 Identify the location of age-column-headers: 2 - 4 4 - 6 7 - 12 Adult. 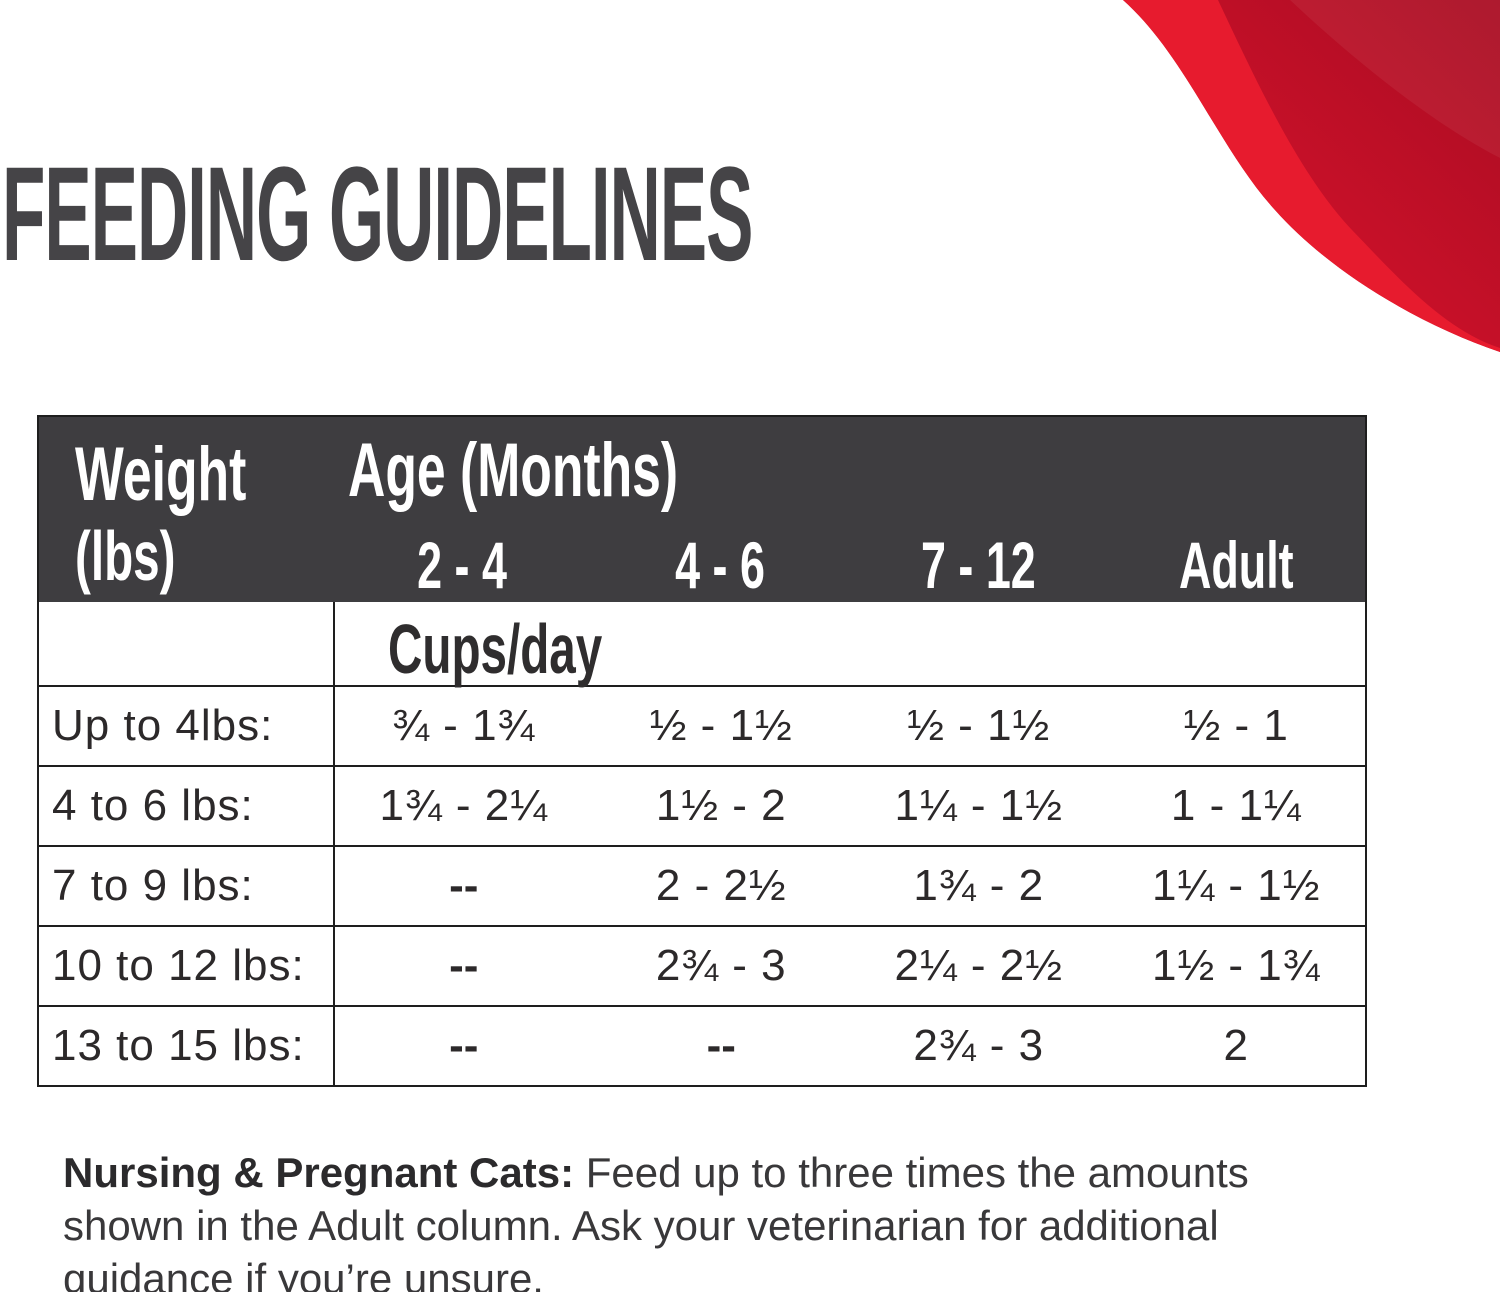
(849, 565).